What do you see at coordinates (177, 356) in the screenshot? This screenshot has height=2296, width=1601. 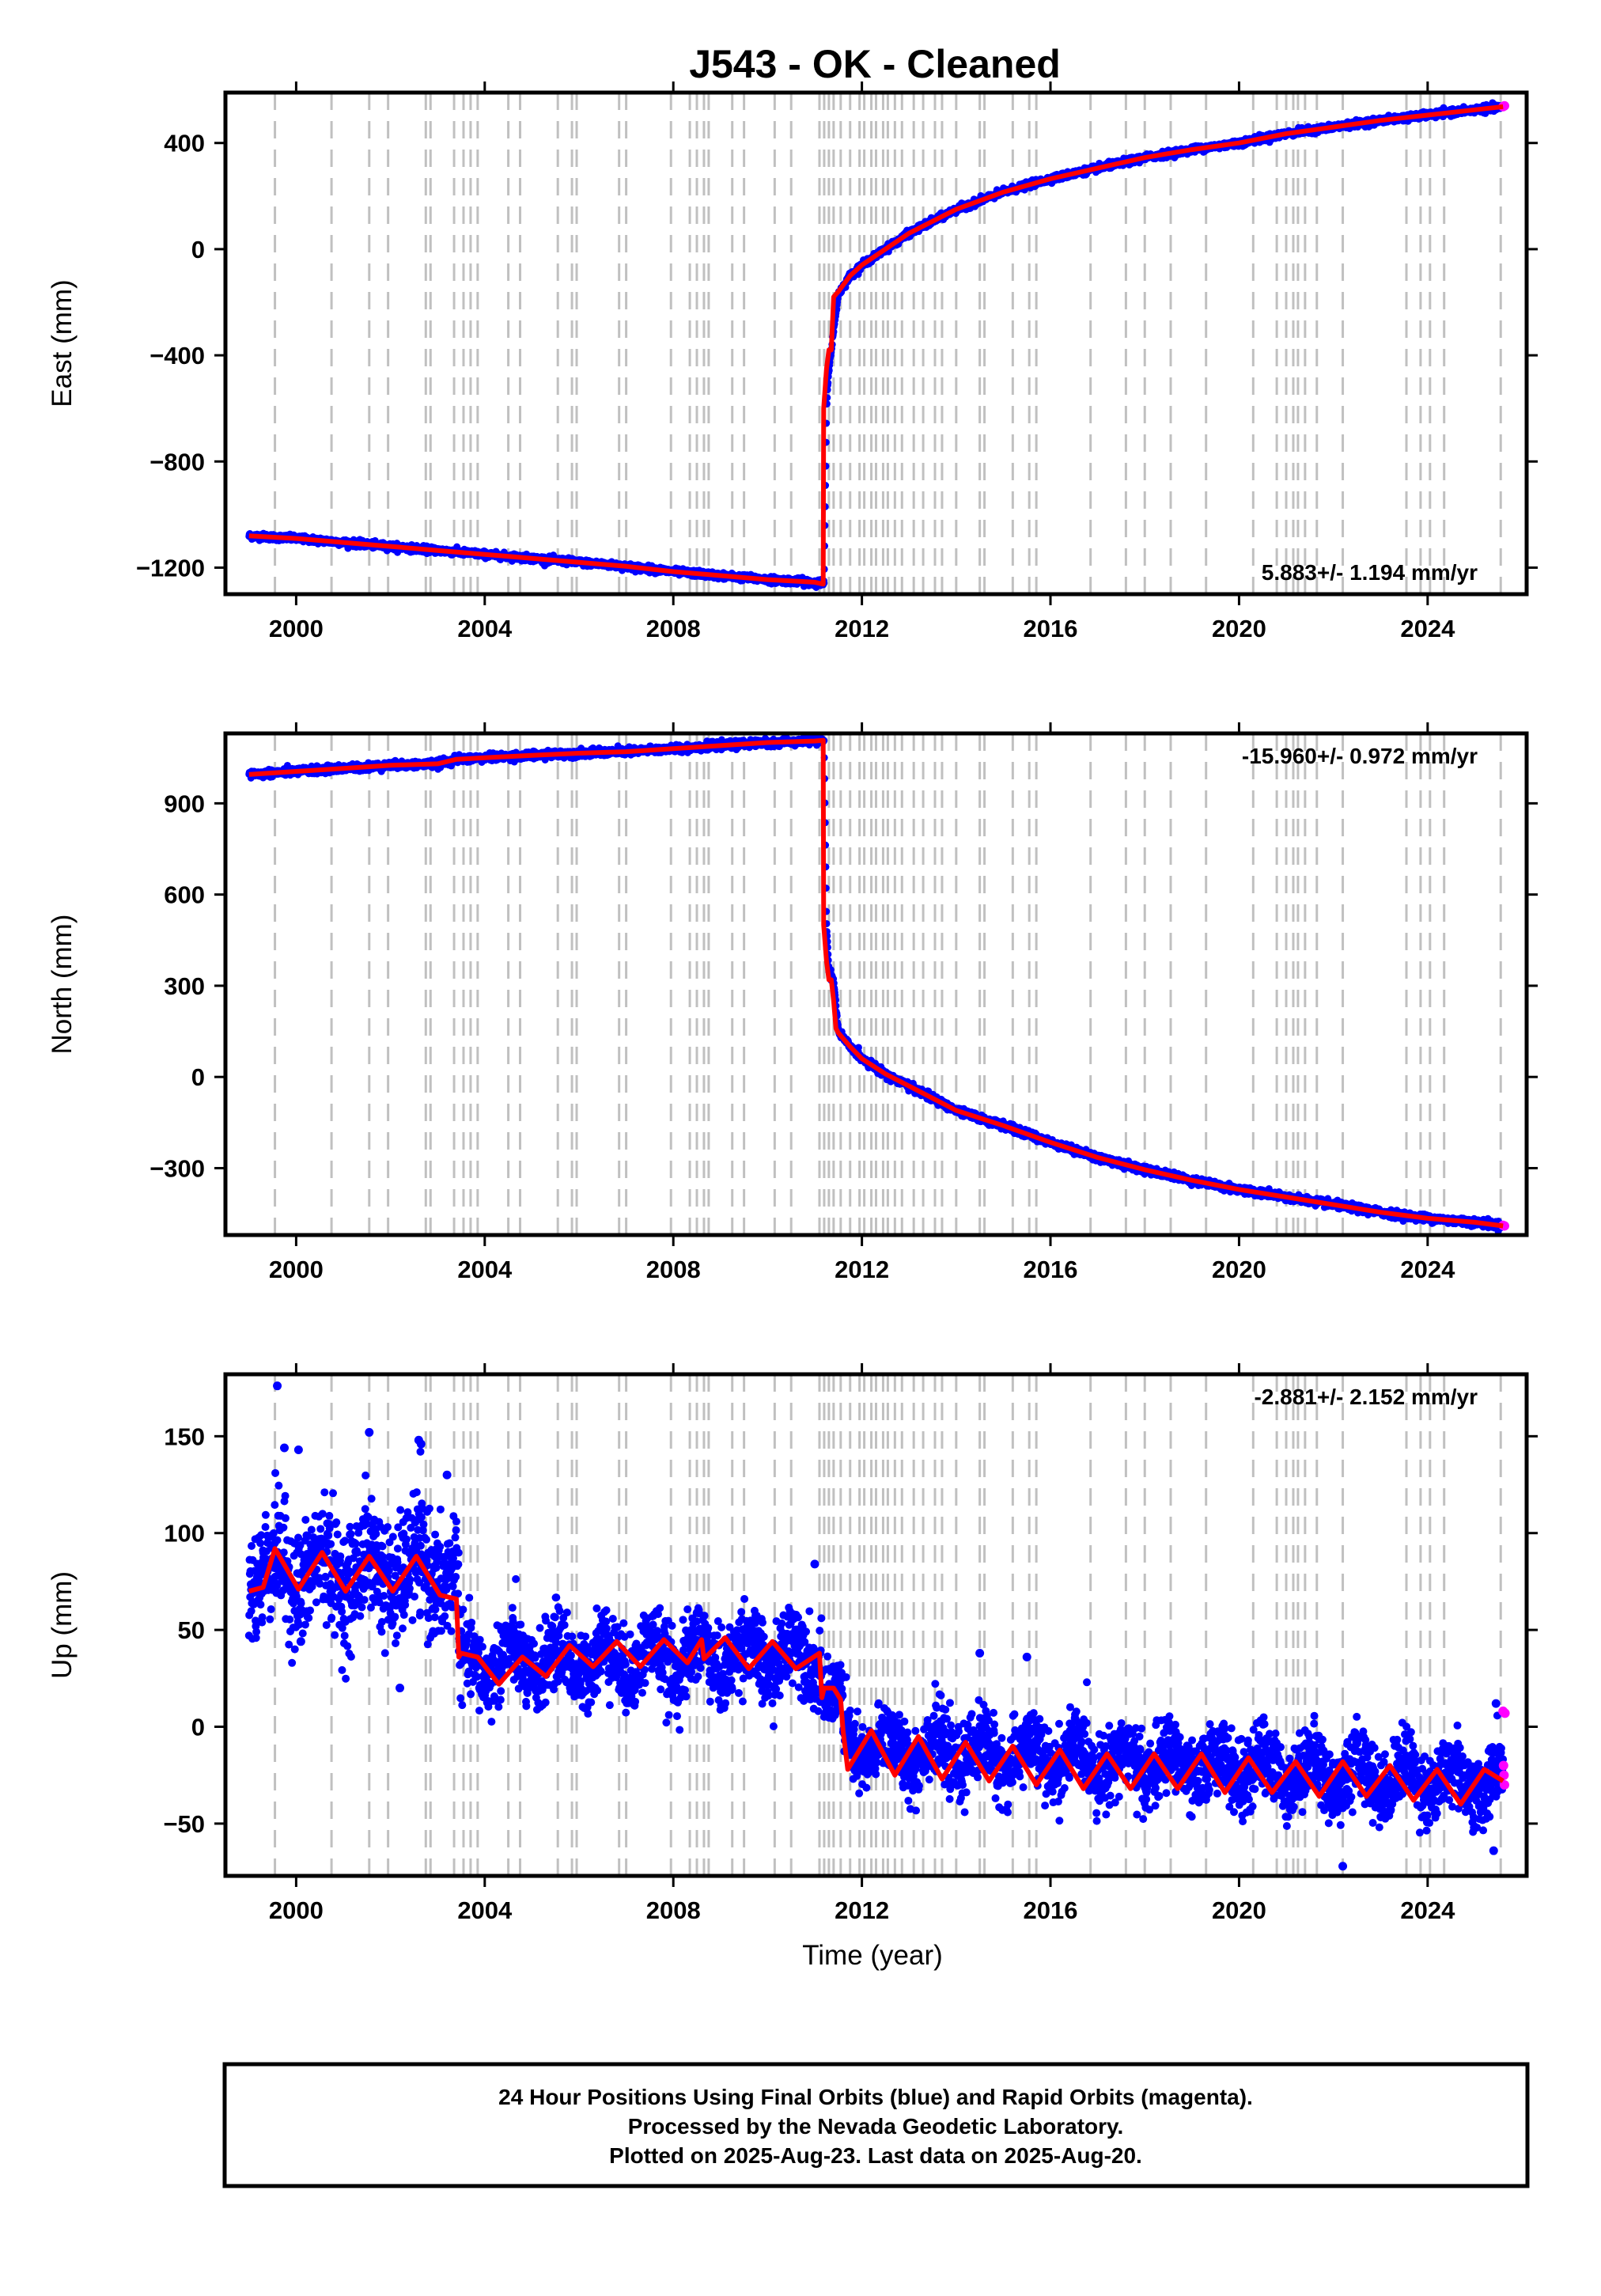 I see `y-tick-label: −400` at bounding box center [177, 356].